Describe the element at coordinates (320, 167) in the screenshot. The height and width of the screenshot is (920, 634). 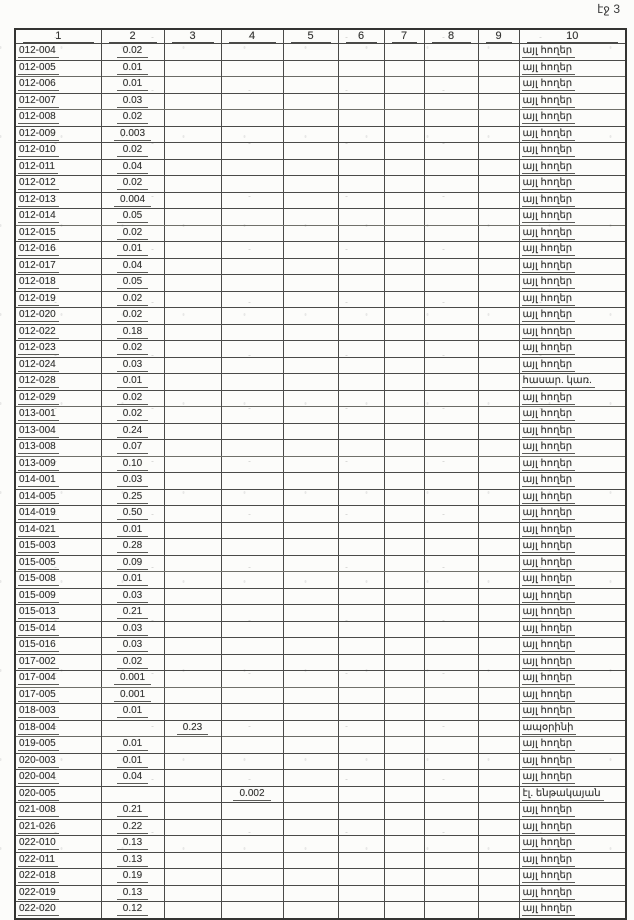
I see `table-row: 012-011 0.04 այլ հողեր` at that location.